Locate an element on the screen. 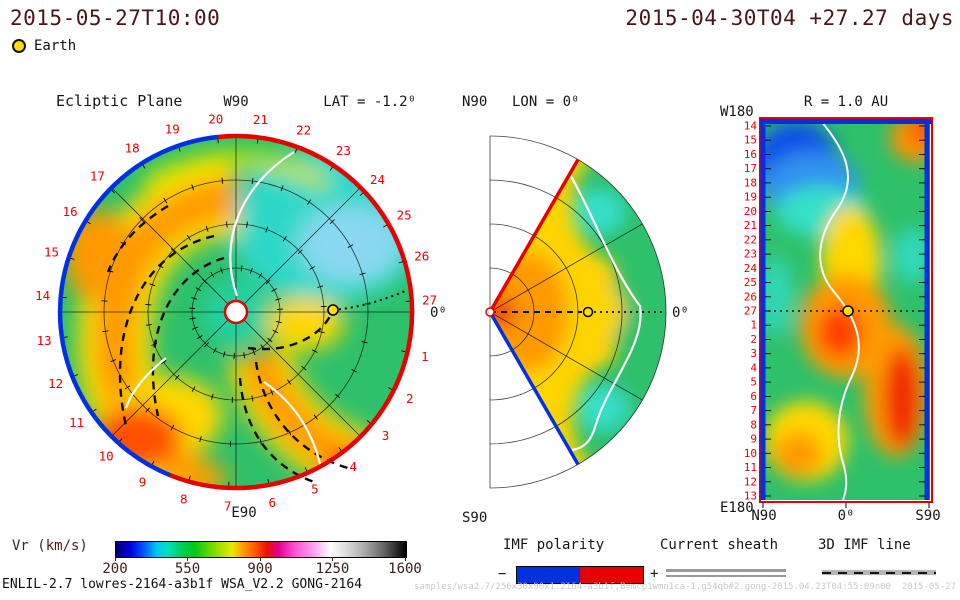  ecliptic-day-15: 15 is located at coordinates (51, 252).